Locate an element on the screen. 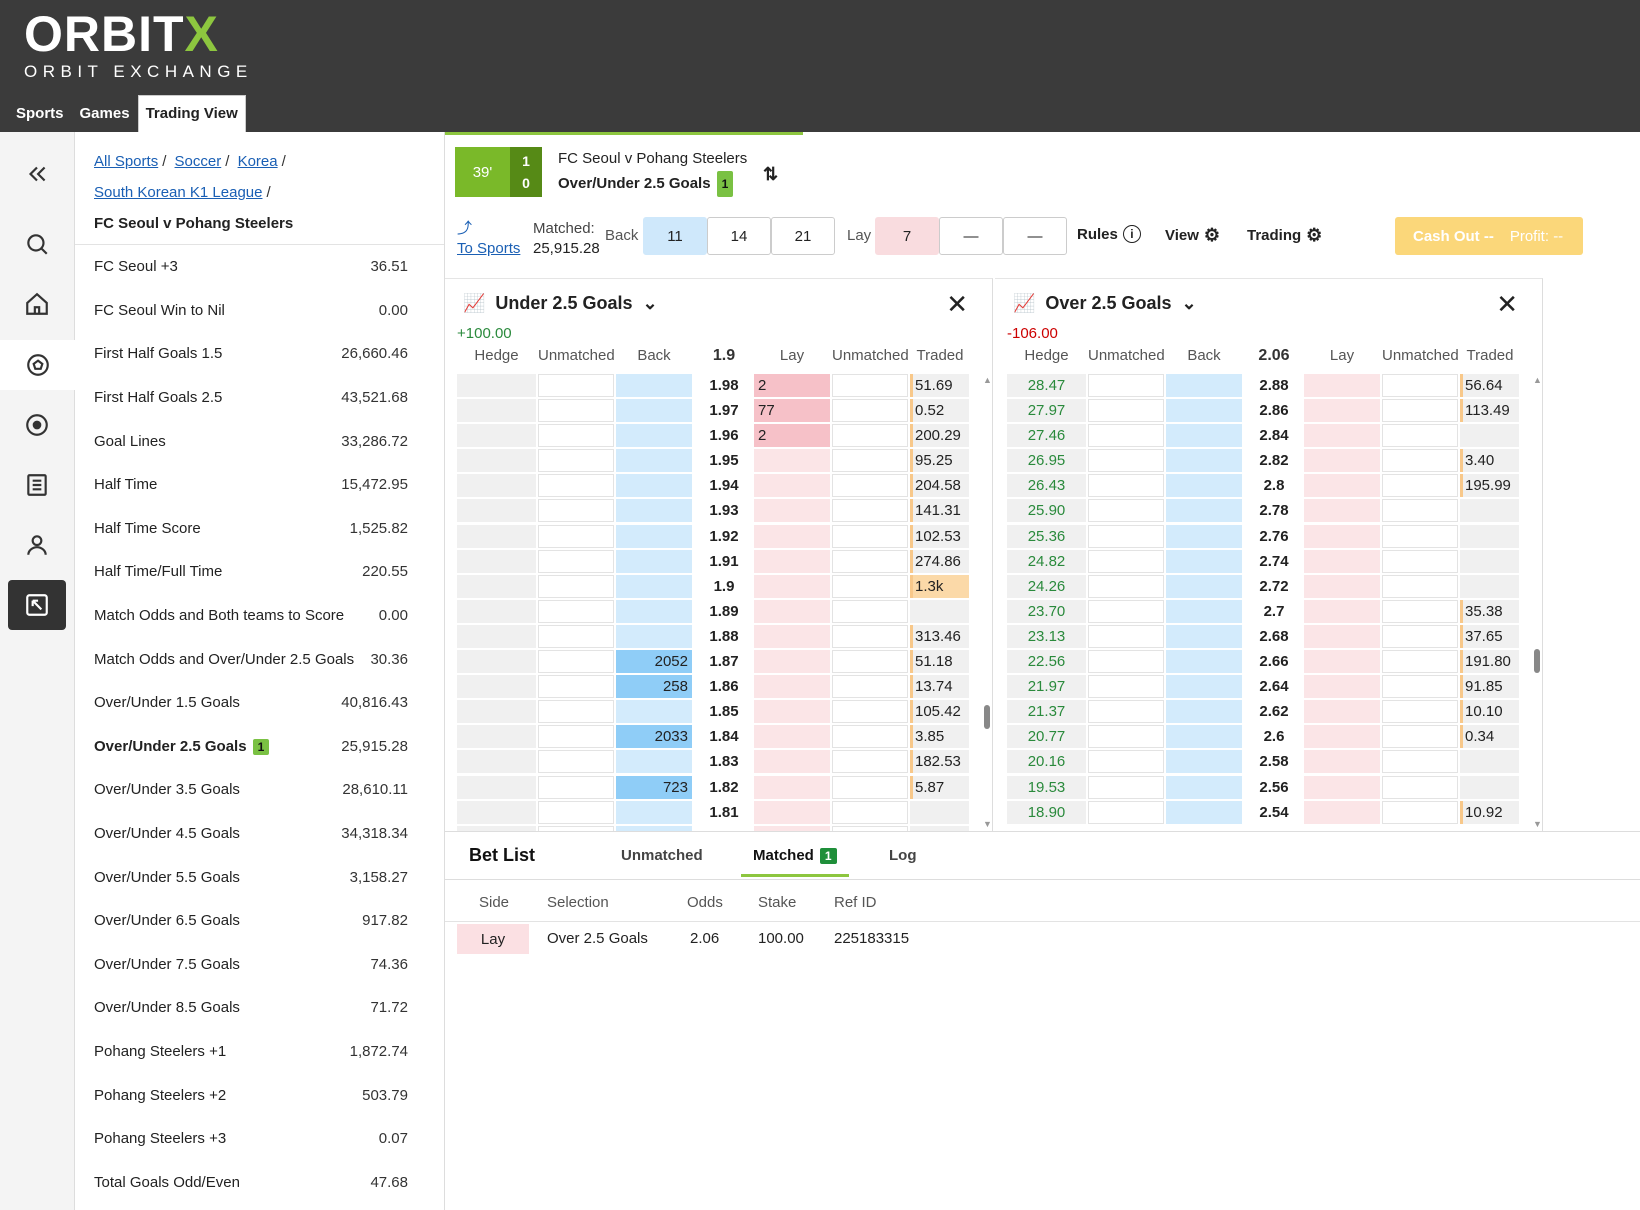 Image resolution: width=1640 pixels, height=1210 pixels. market-list-item: Match Odds and Over/Under 2.5 Goals 30.36 is located at coordinates (259, 659).